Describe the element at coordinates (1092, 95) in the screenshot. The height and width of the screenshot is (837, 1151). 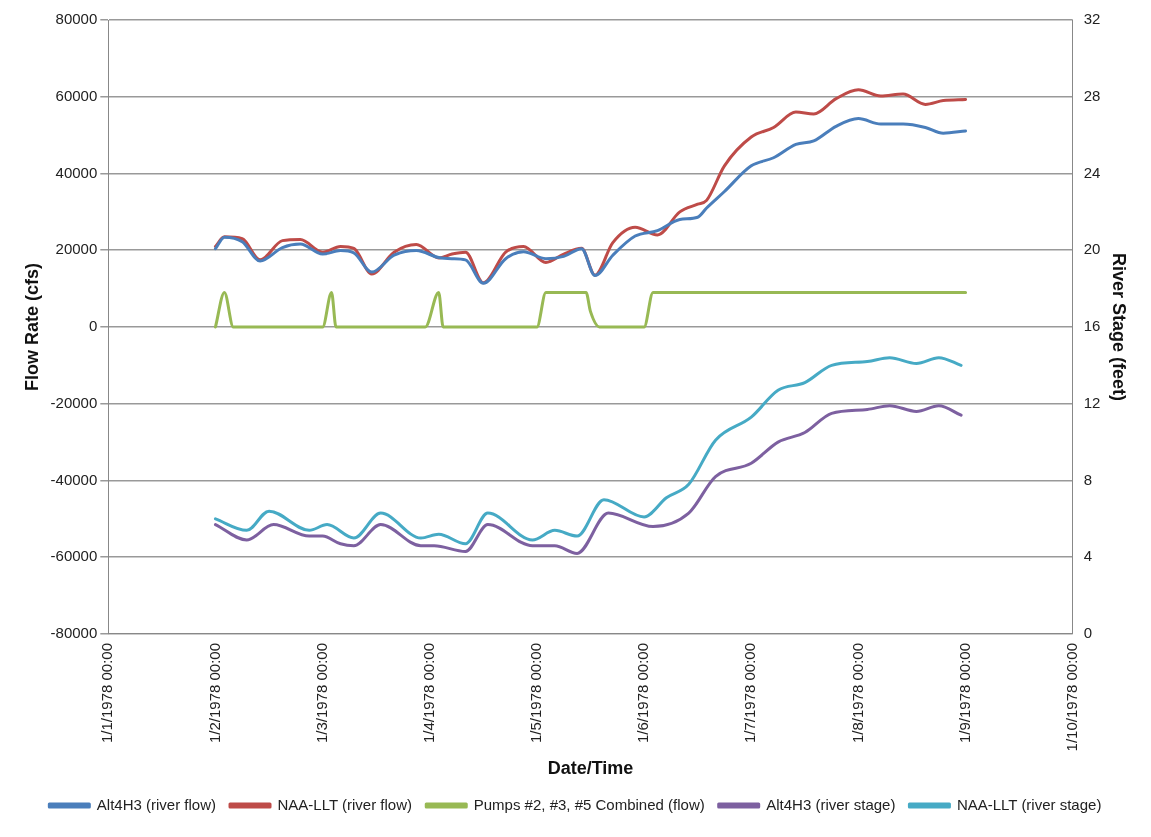
I see `y2-tick-label: 28` at that location.